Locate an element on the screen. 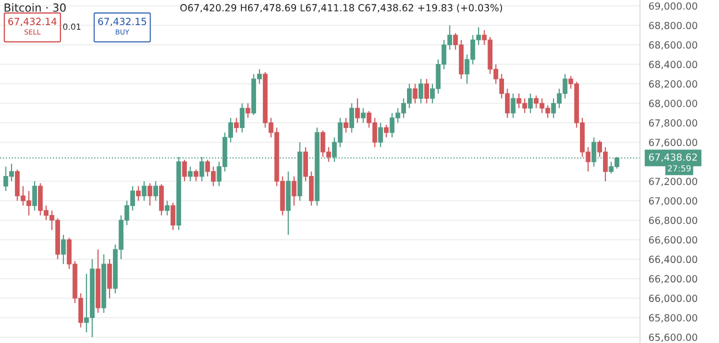 This screenshot has width=719, height=343. y-tick-label: 67,200.00 is located at coordinates (673, 182).